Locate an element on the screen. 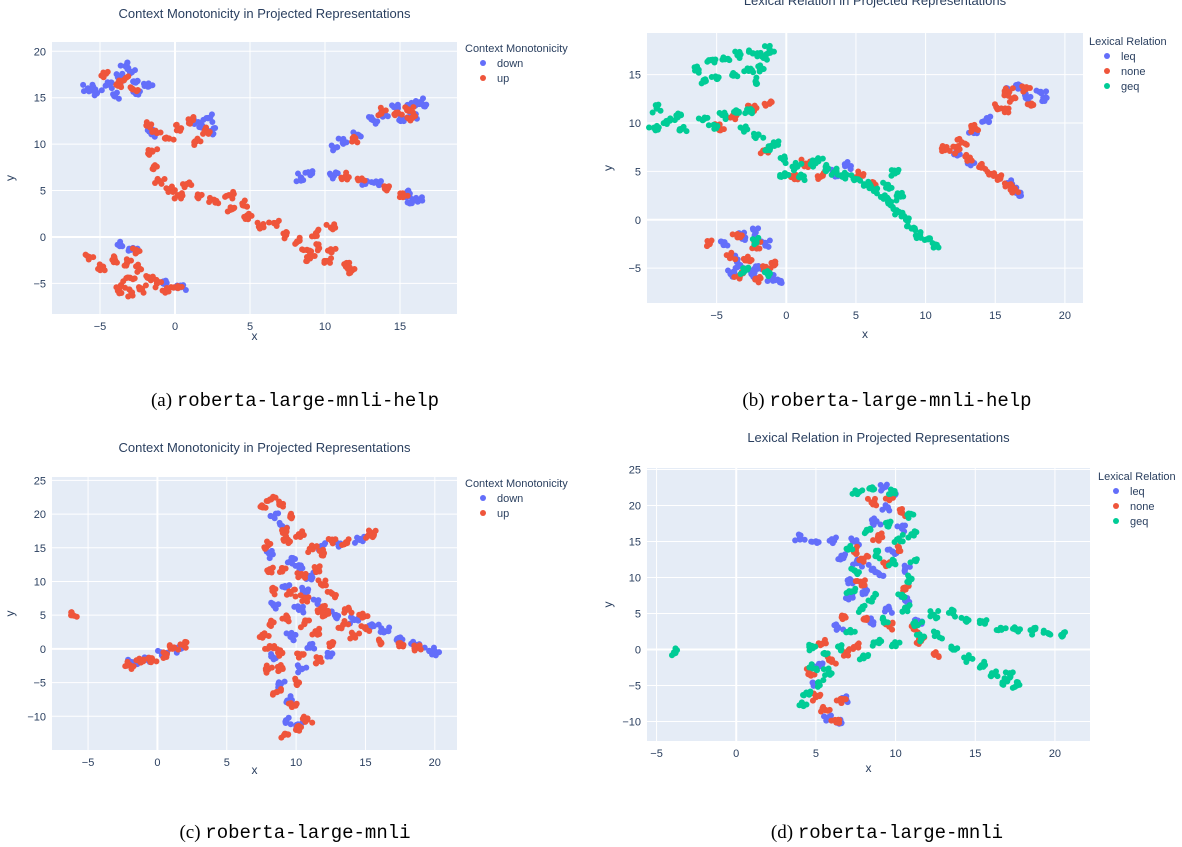  legend-entry-geq: geq is located at coordinates (1130, 87).